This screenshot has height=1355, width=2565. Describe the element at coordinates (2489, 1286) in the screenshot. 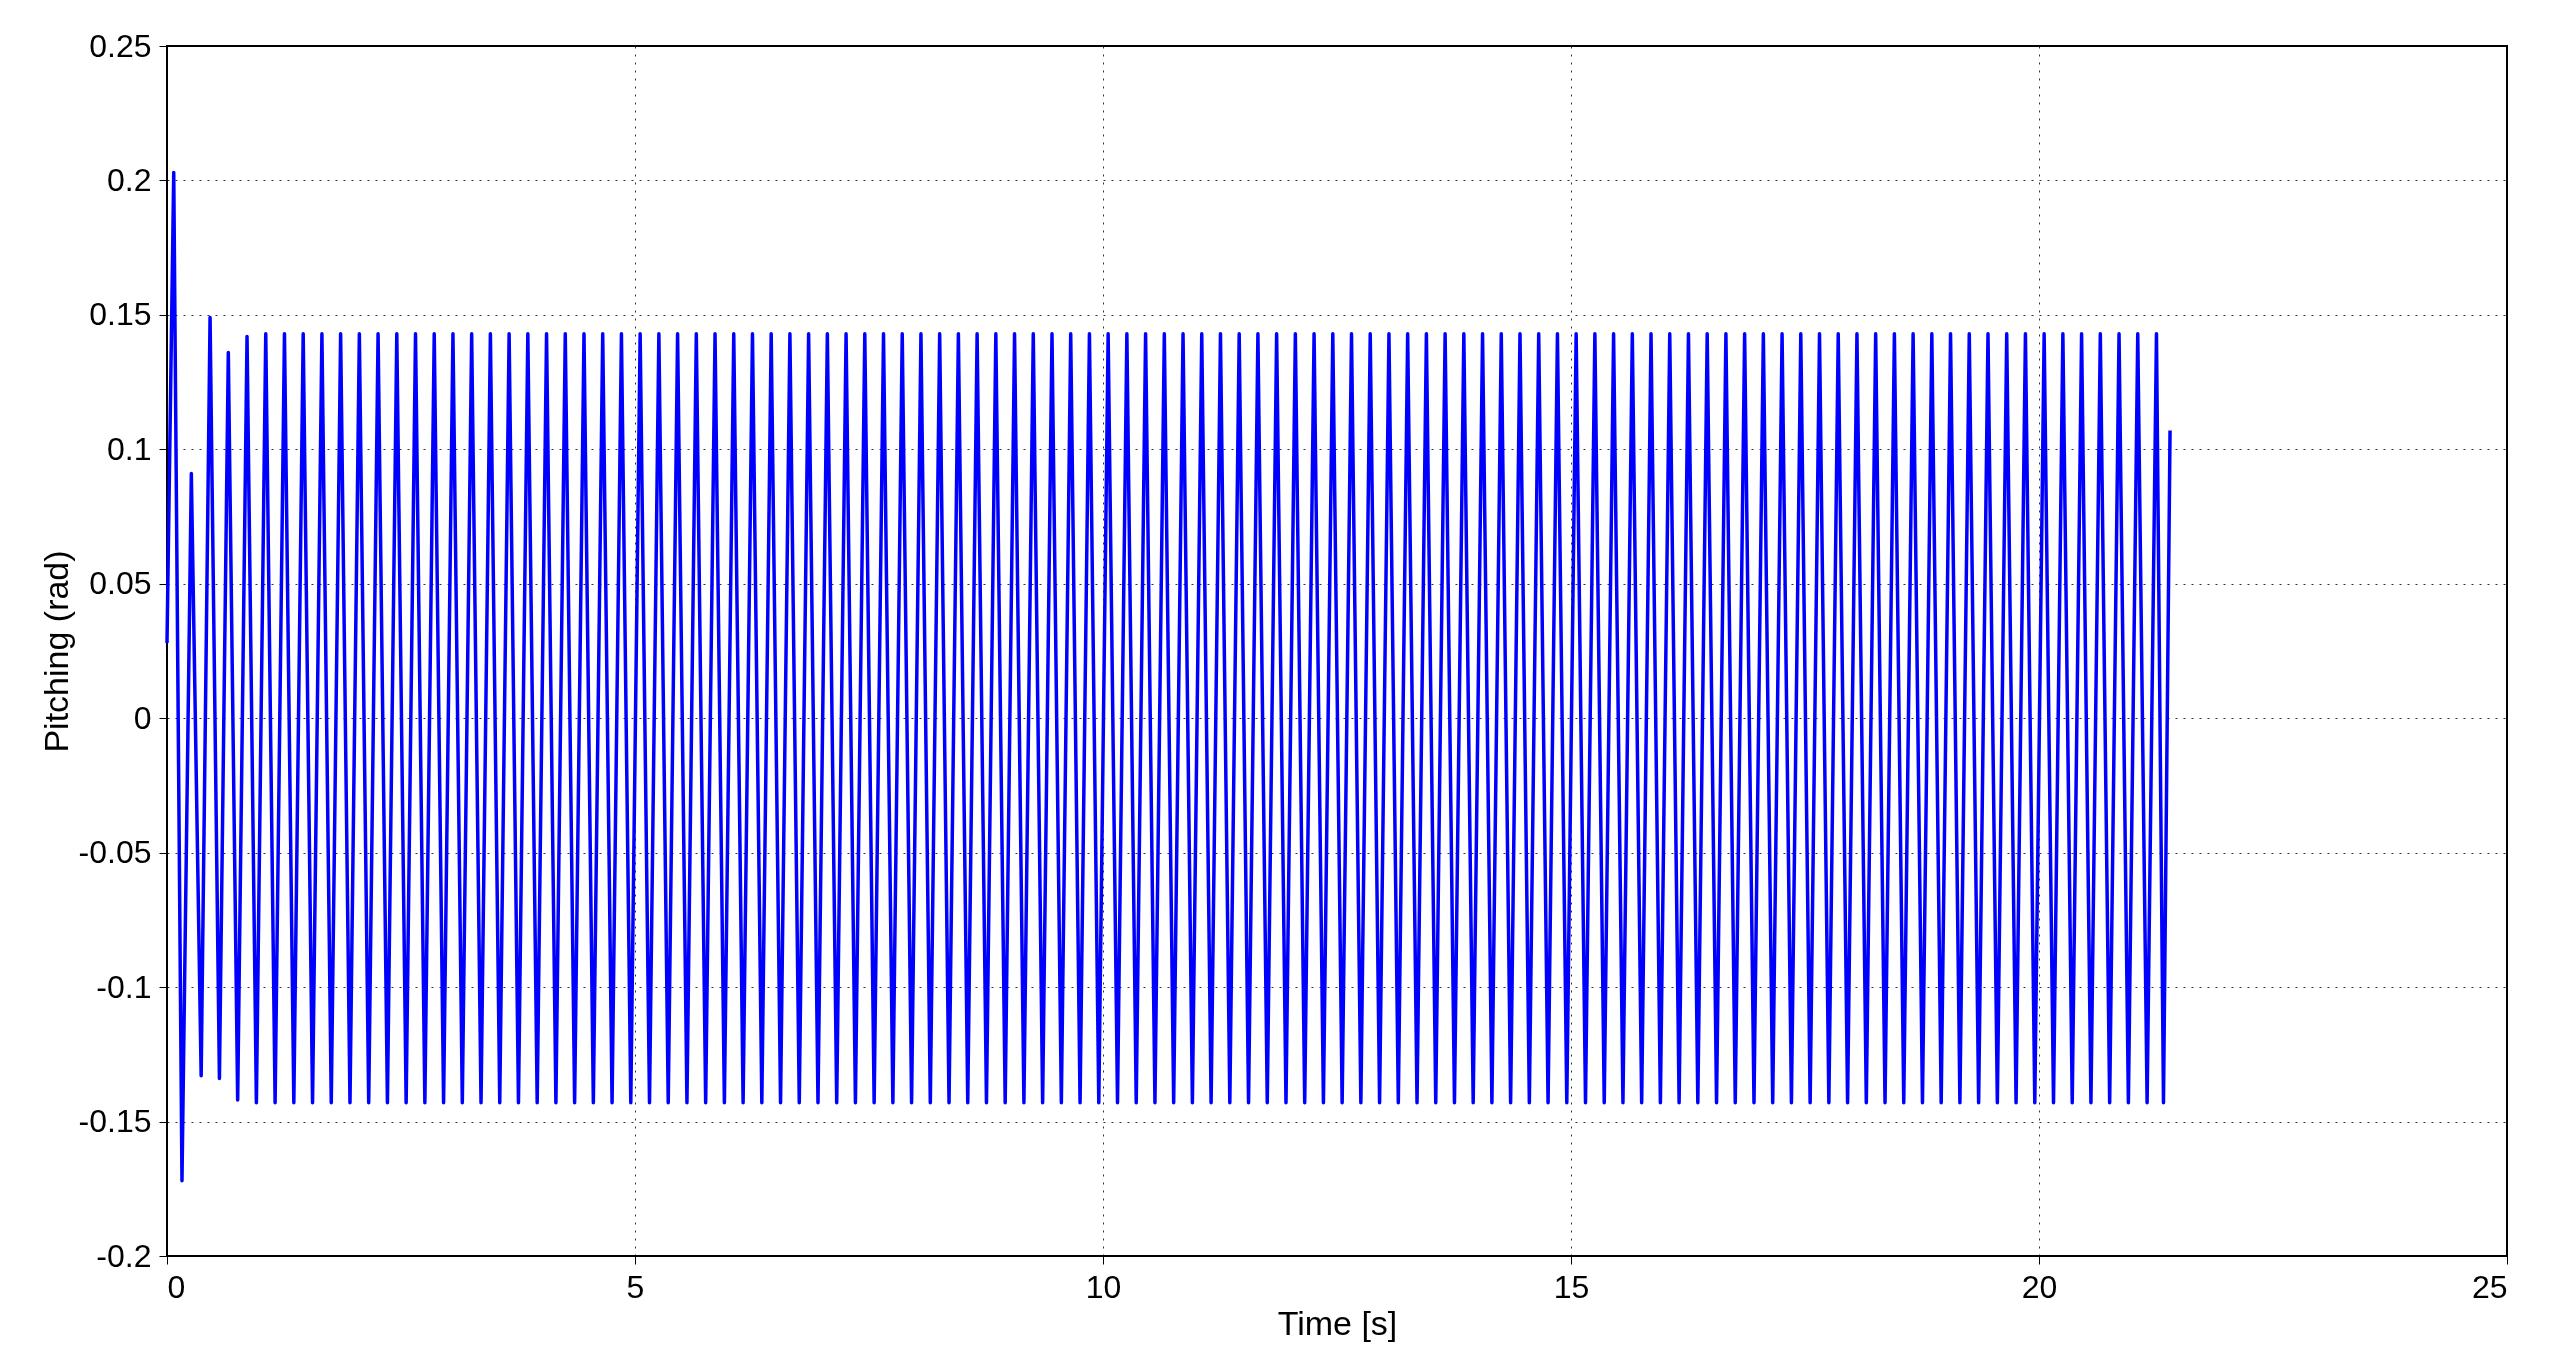

I see `x-tick-label: 25` at that location.